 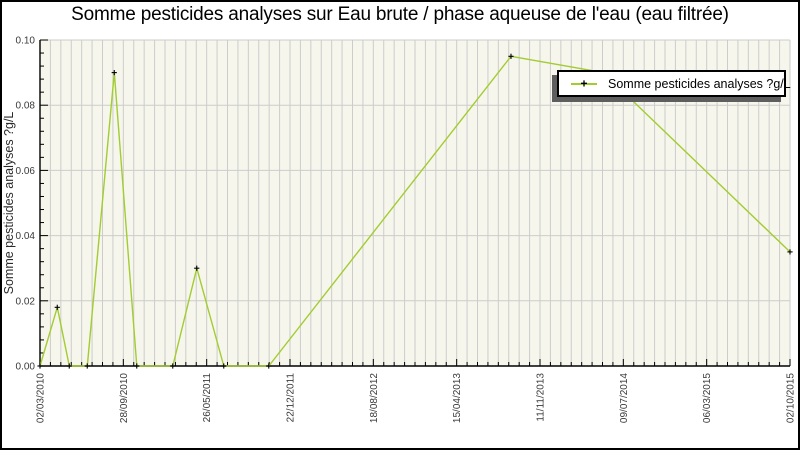 I want to click on x-tick-date-label: 22/12/2011, so click(x=291, y=398).